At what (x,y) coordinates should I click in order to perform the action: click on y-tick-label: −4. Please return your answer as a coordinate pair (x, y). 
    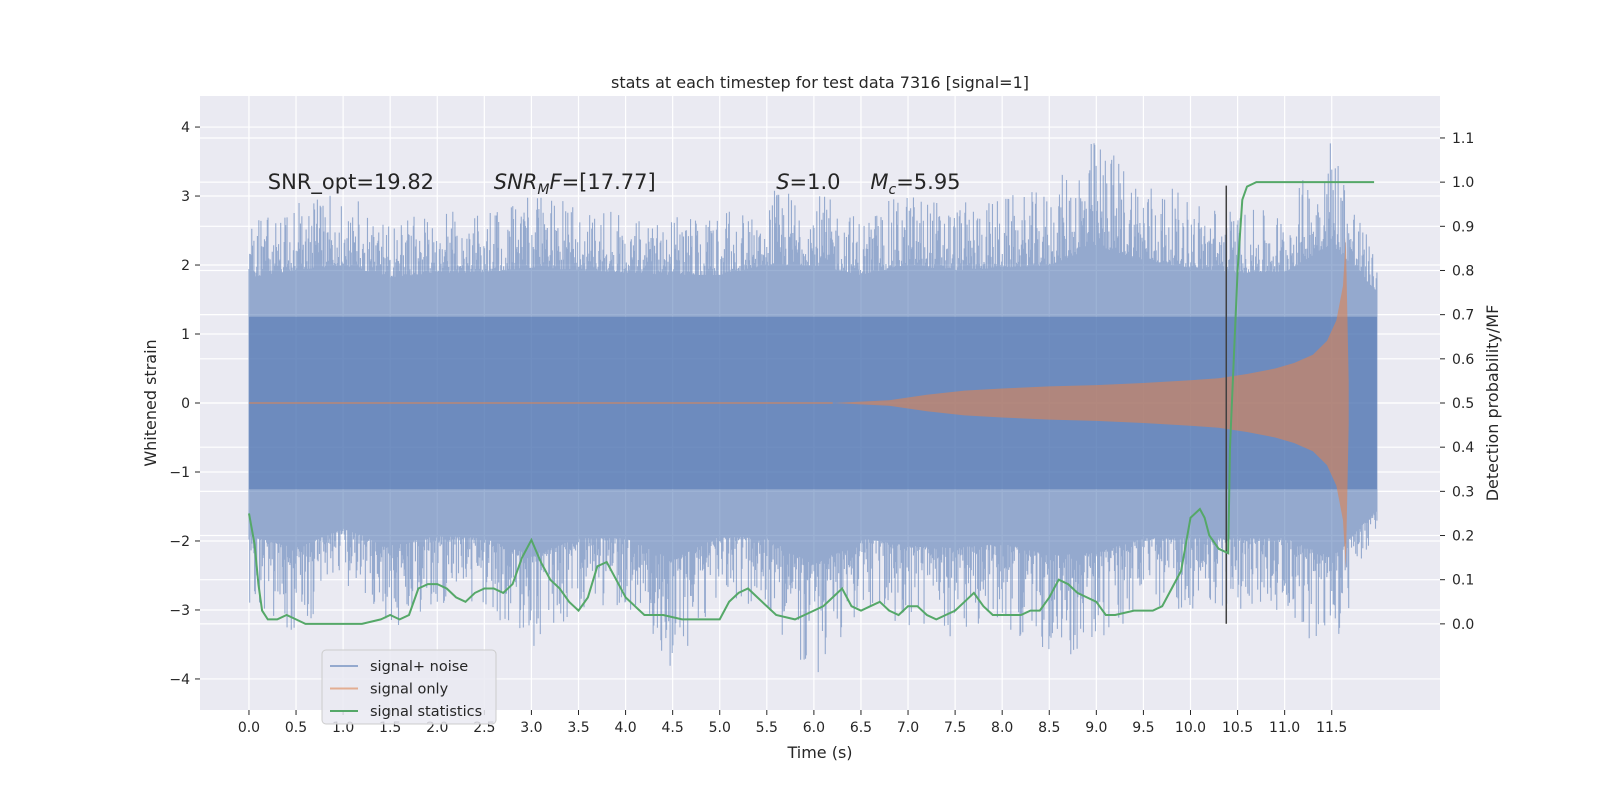
    Looking at the image, I should click on (179, 680).